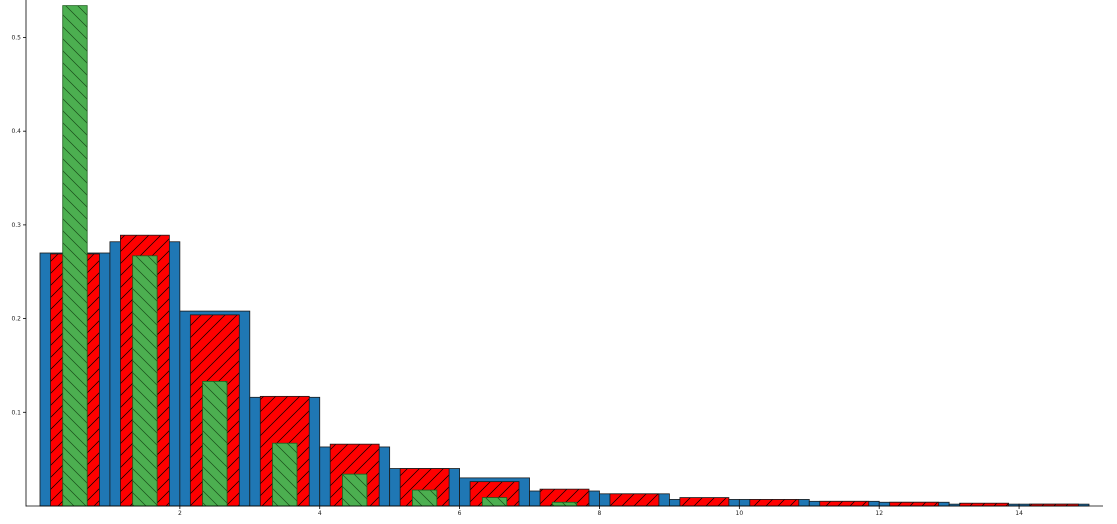  I want to click on x-tick-label: 10, so click(740, 513).